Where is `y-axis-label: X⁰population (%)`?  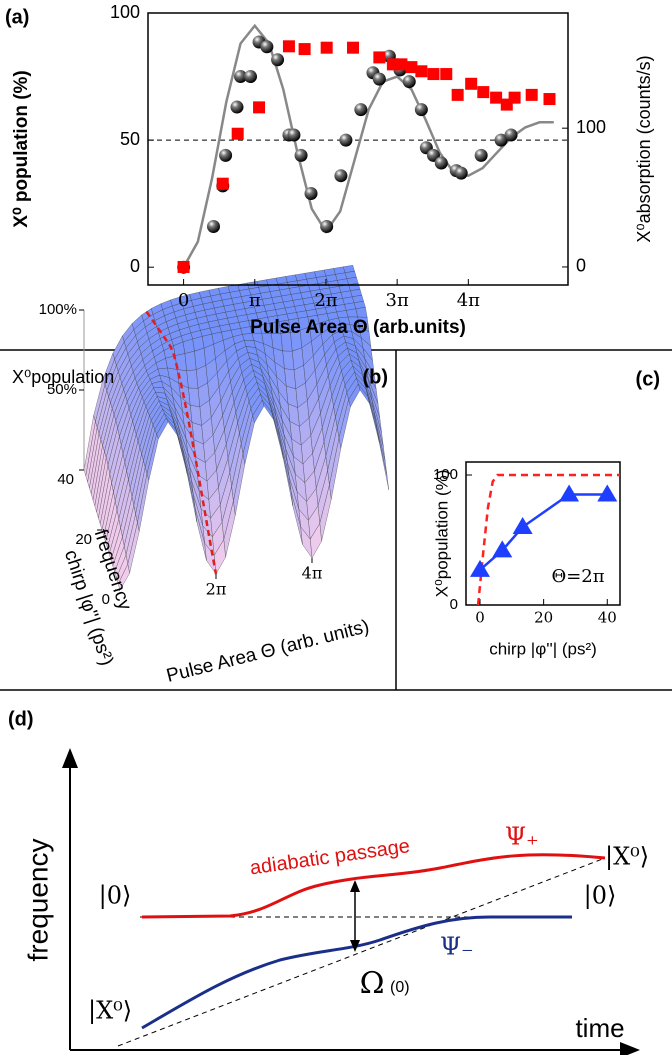 y-axis-label: X⁰population (%) is located at coordinates (441, 534).